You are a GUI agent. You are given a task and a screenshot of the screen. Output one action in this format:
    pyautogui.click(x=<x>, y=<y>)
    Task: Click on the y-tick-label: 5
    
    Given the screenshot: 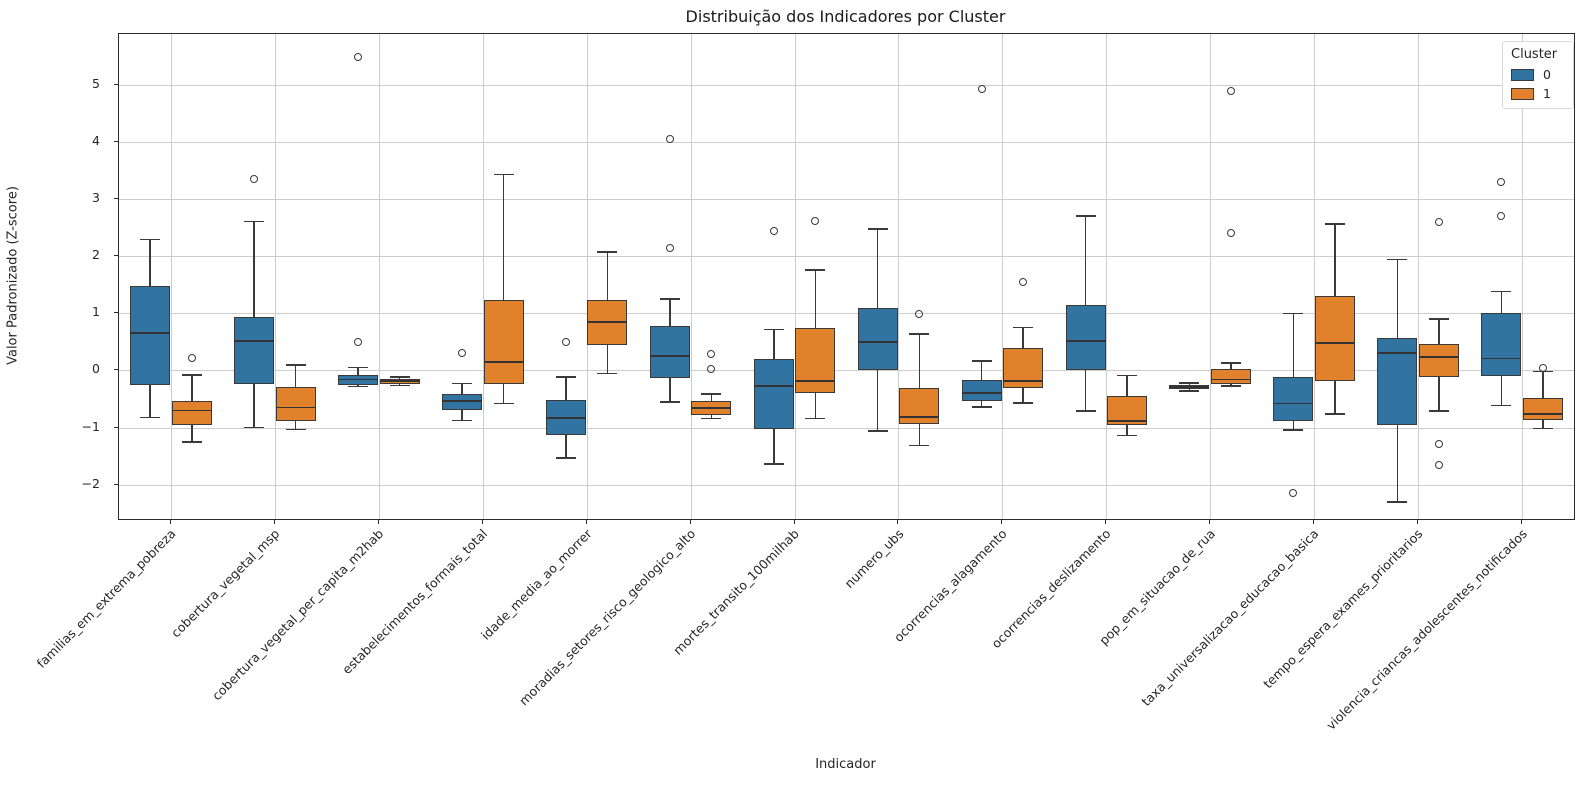 What is the action you would take?
    pyautogui.click(x=96, y=83)
    